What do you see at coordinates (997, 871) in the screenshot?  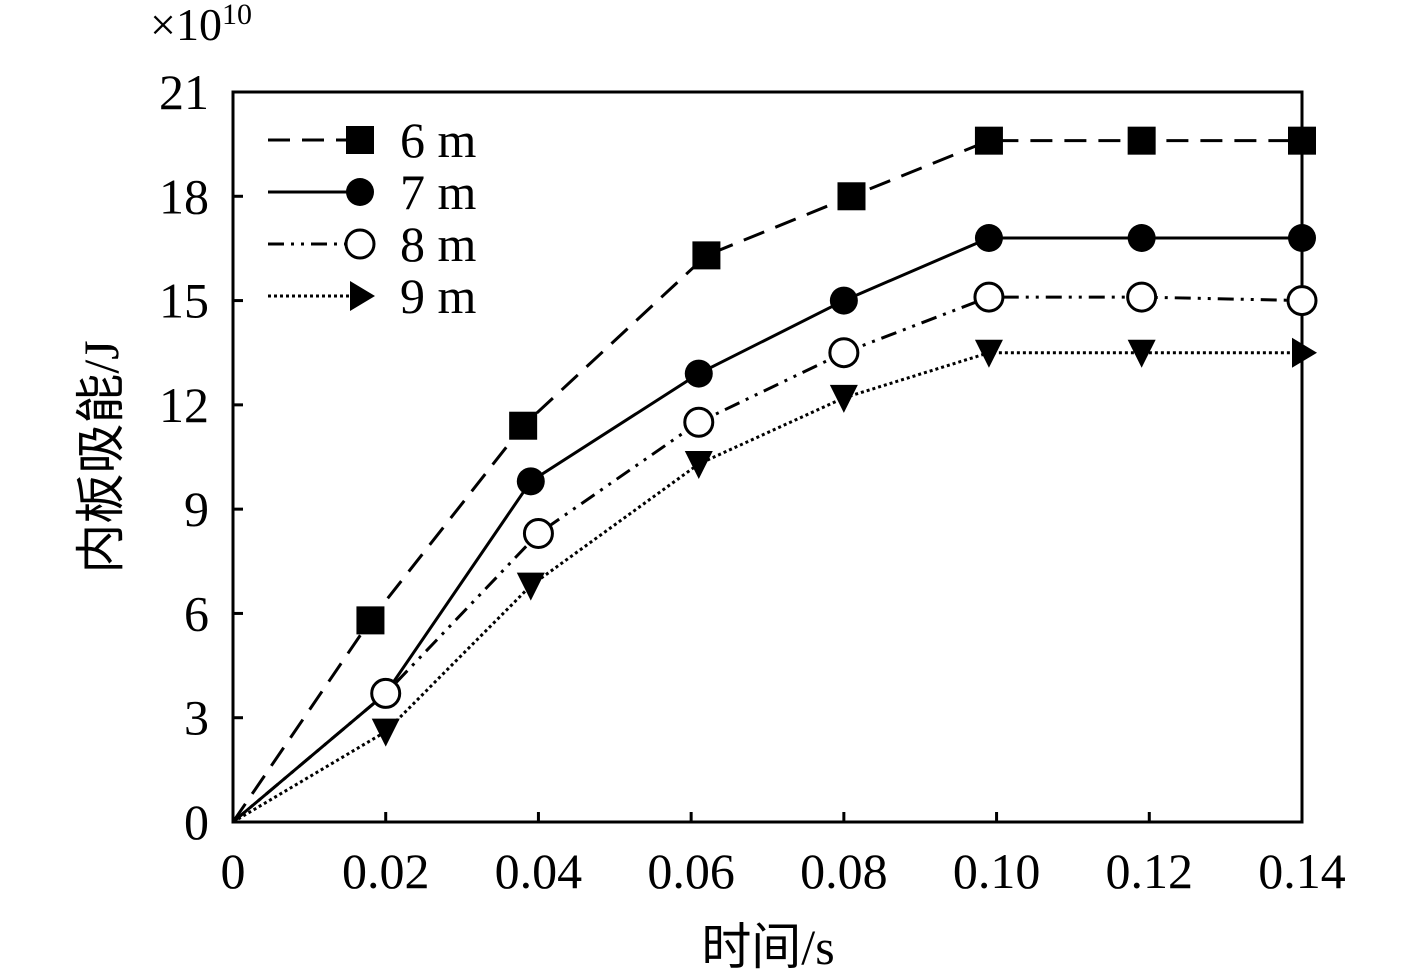 I see `x-tick-label: 0.10` at bounding box center [997, 871].